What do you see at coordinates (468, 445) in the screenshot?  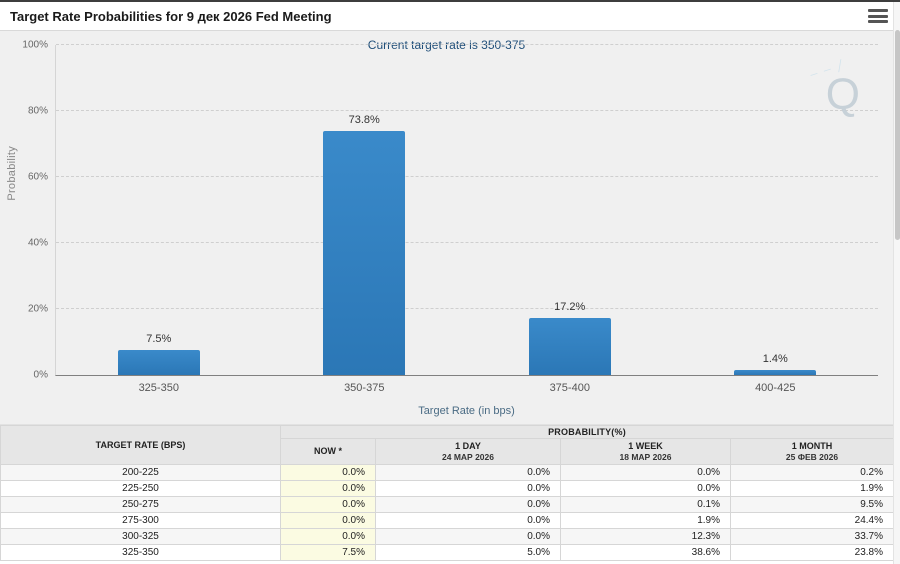 I see `col-label: 1 DAY` at bounding box center [468, 445].